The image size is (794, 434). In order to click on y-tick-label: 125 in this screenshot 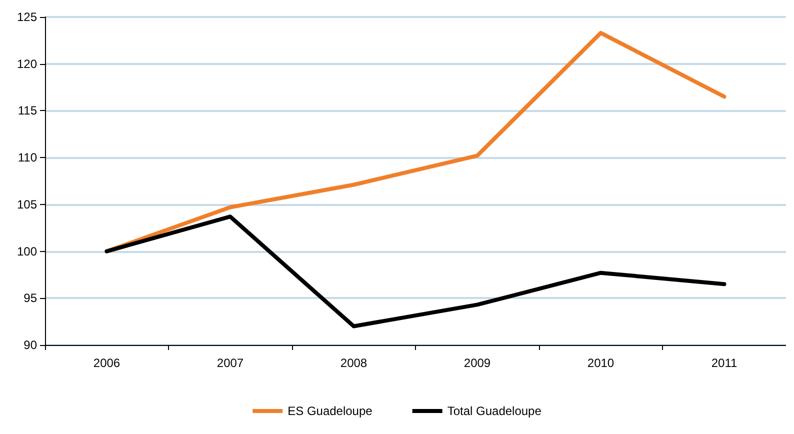, I will do `click(27, 17)`.